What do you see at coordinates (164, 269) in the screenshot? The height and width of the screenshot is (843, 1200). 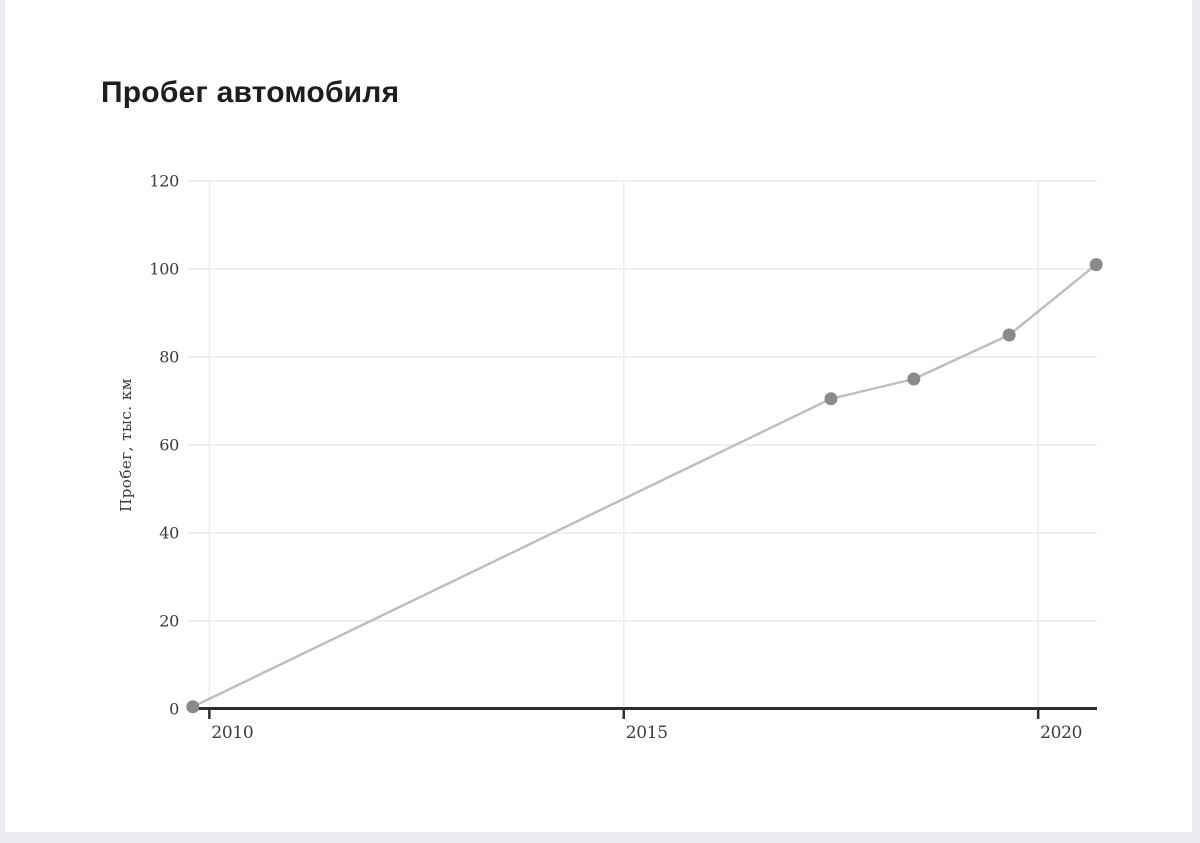 I see `y-tick-label: 100` at bounding box center [164, 269].